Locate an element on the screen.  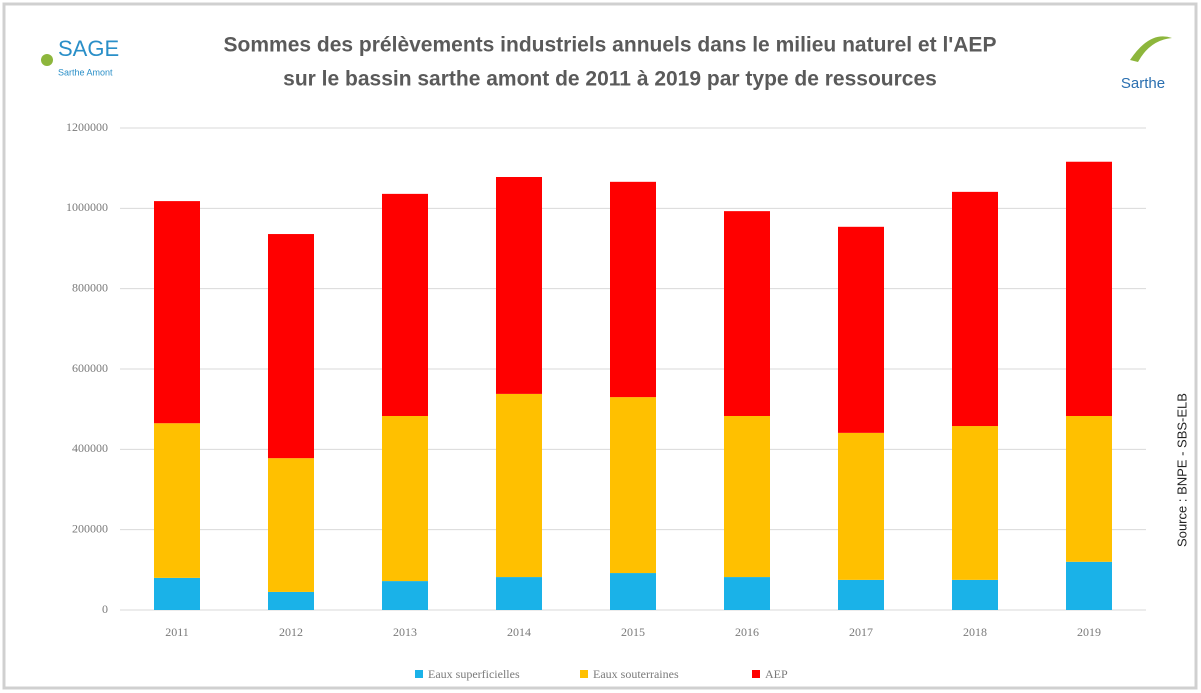
x-tick-label: 2017 is located at coordinates (861, 632).